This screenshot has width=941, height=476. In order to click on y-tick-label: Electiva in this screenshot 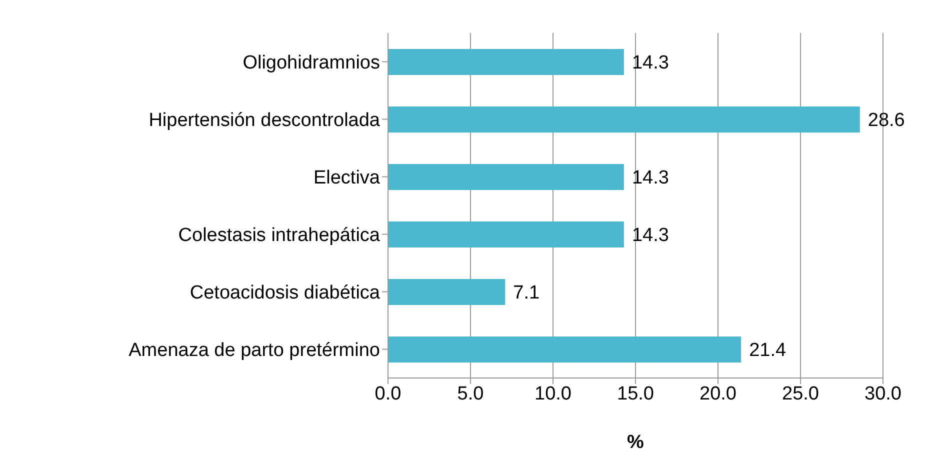, I will do `click(346, 177)`.